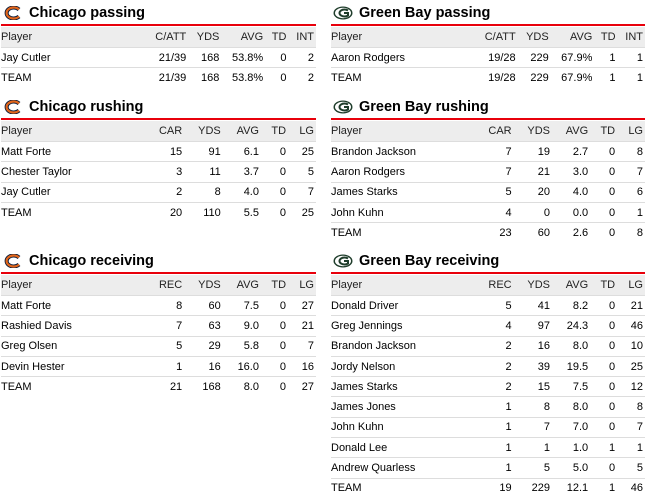  I want to click on player-name: Donald Lee, so click(402, 448).